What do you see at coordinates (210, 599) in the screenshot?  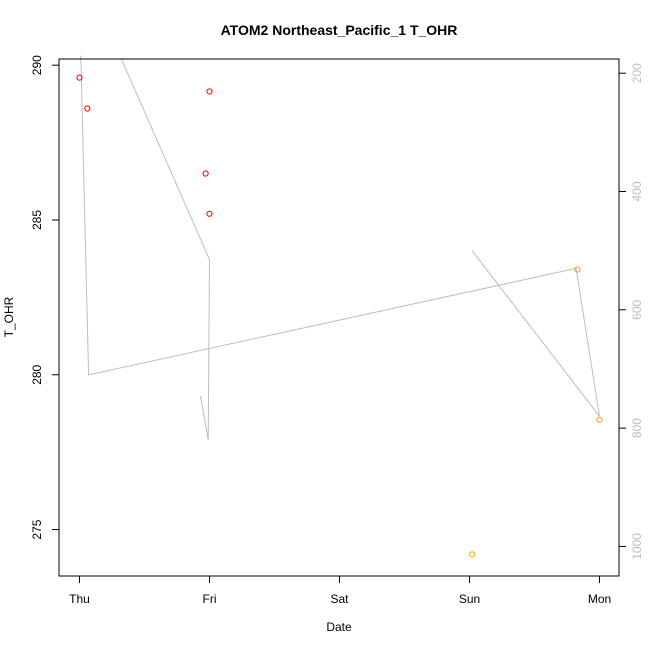 I see `x-tick-label: Fri` at bounding box center [210, 599].